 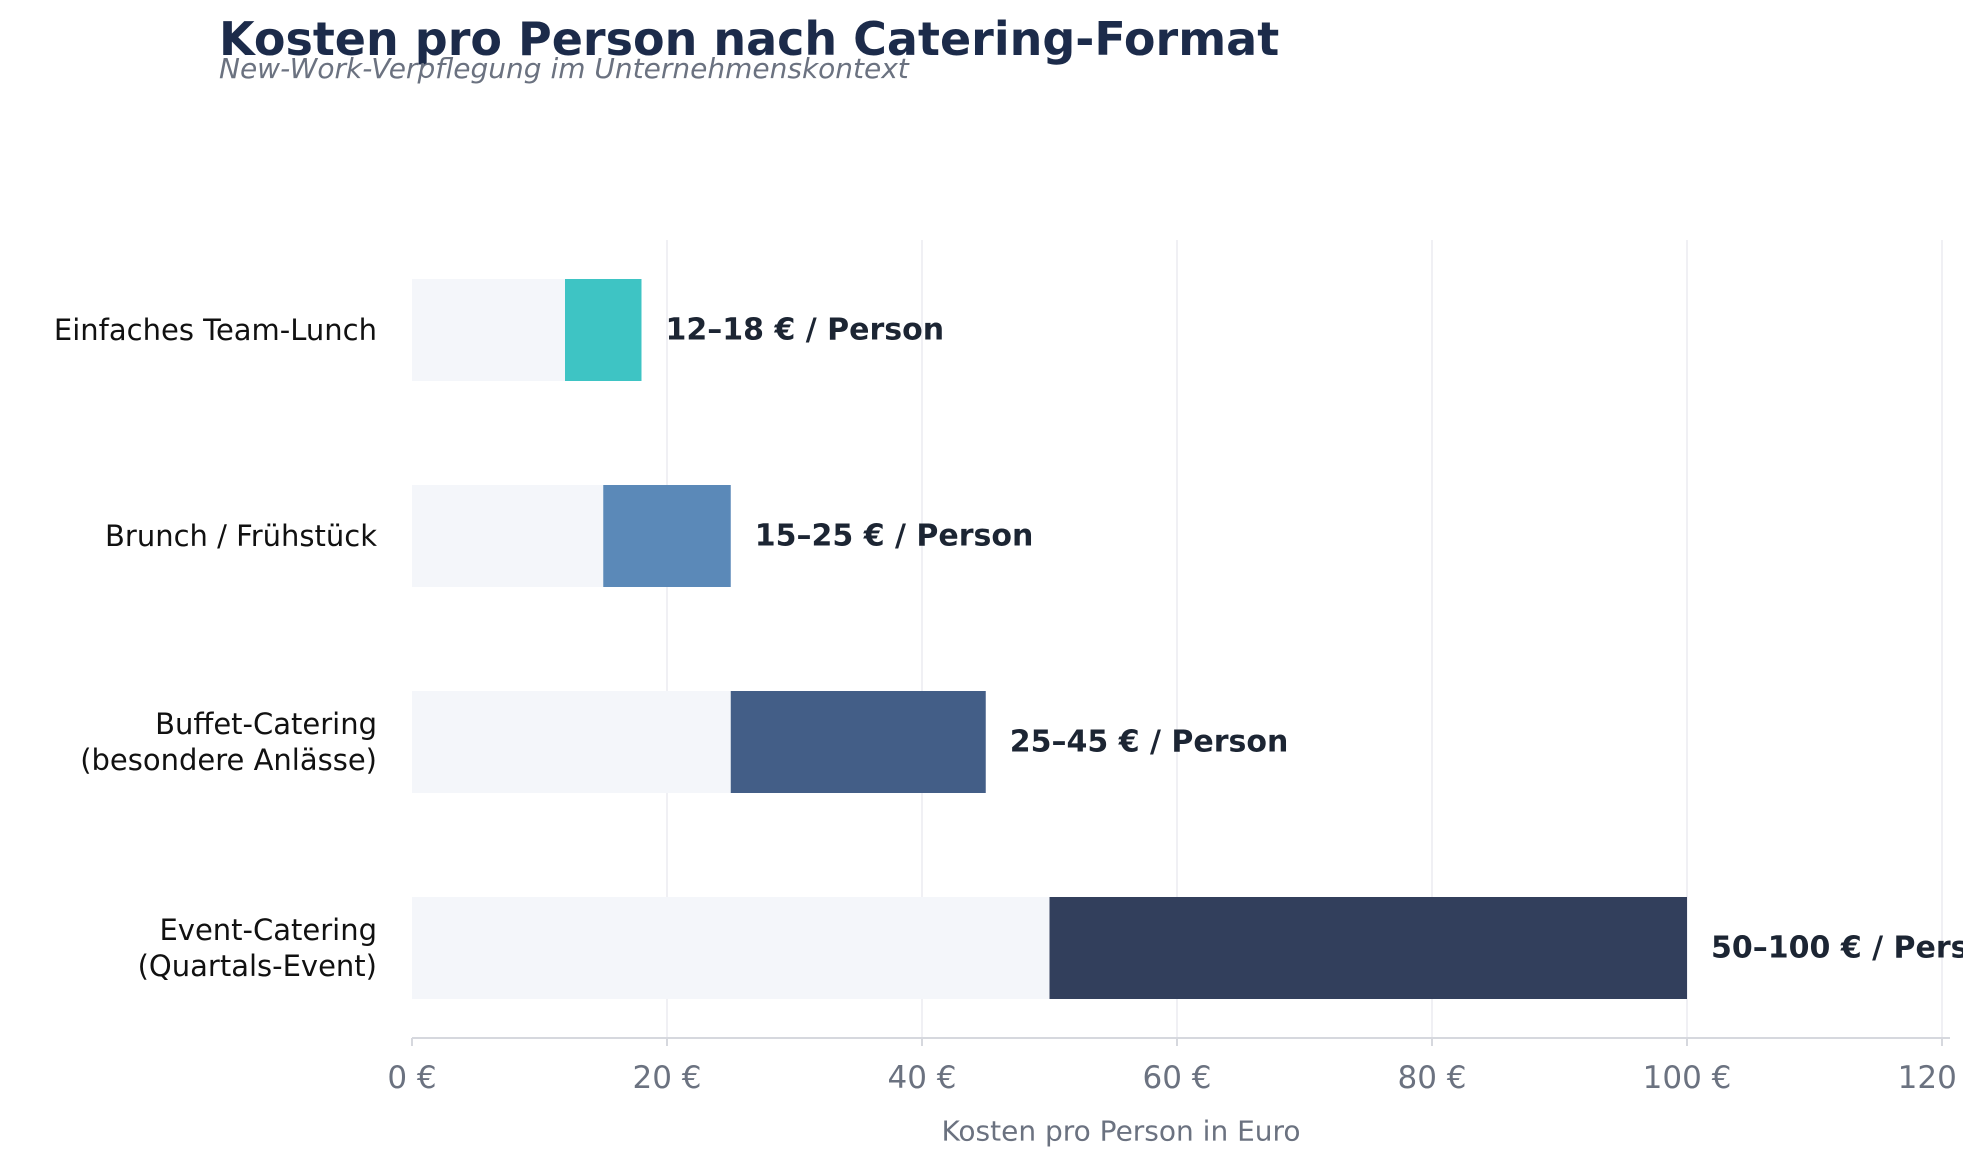 I want to click on category-label: Buffet-Catering, so click(x=266, y=724).